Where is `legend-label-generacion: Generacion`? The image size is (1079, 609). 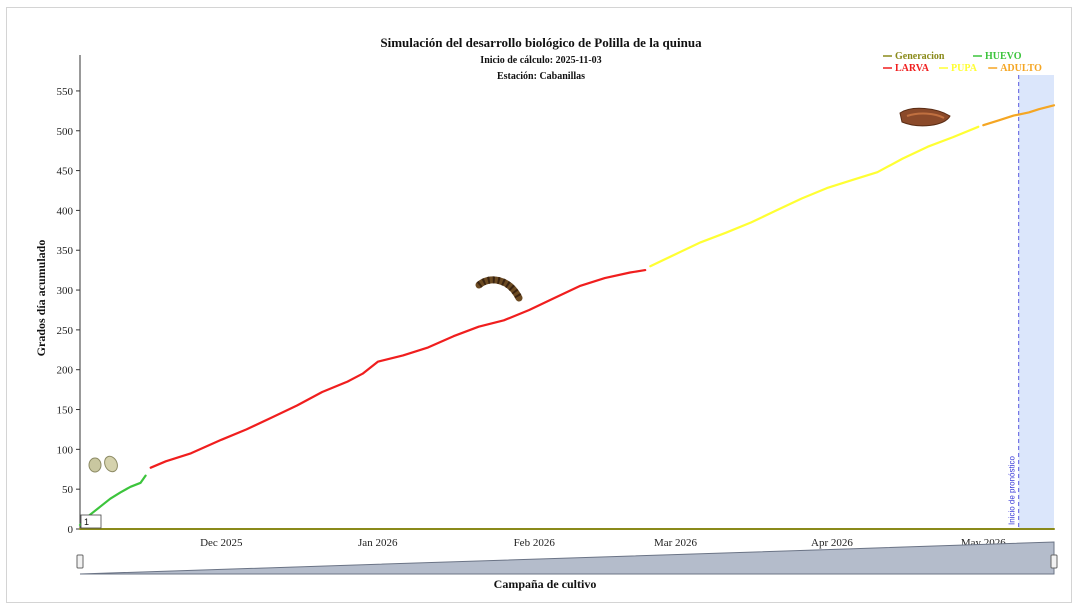
legend-label-generacion: Generacion is located at coordinates (920, 56).